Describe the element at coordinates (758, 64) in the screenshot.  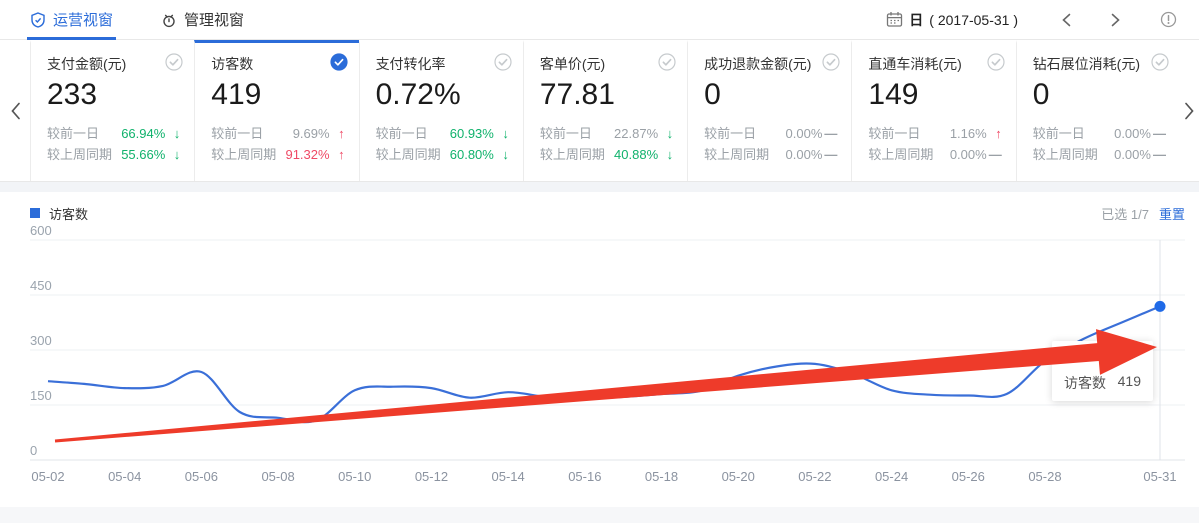
I see `metric-title: 成功退款金额(元)` at that location.